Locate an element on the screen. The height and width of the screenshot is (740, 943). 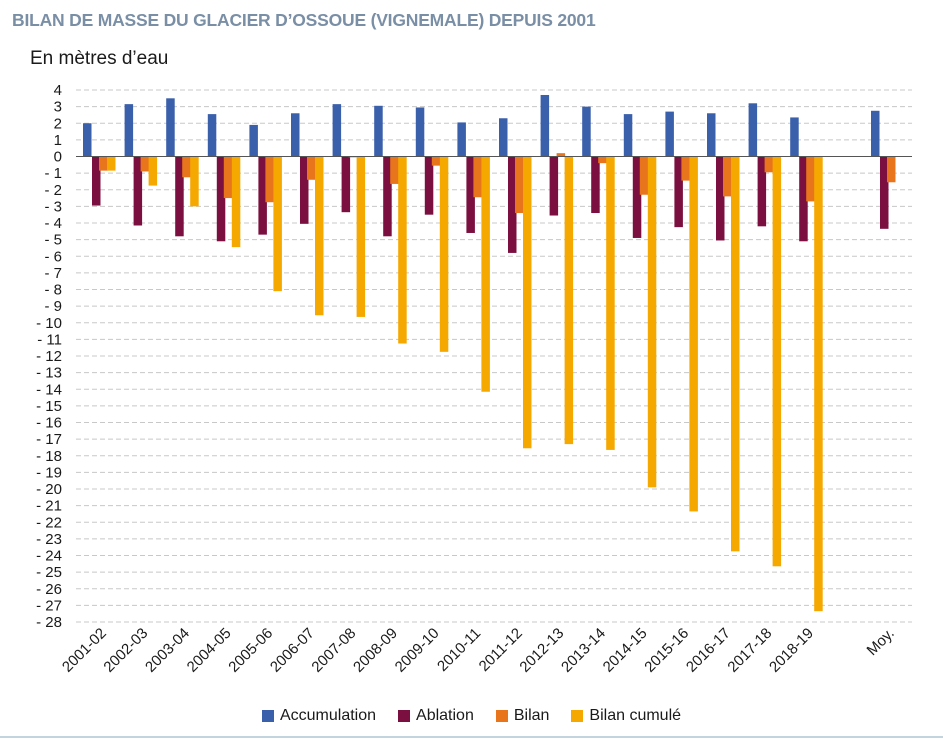
legend-label: Ablation is located at coordinates (445, 715).